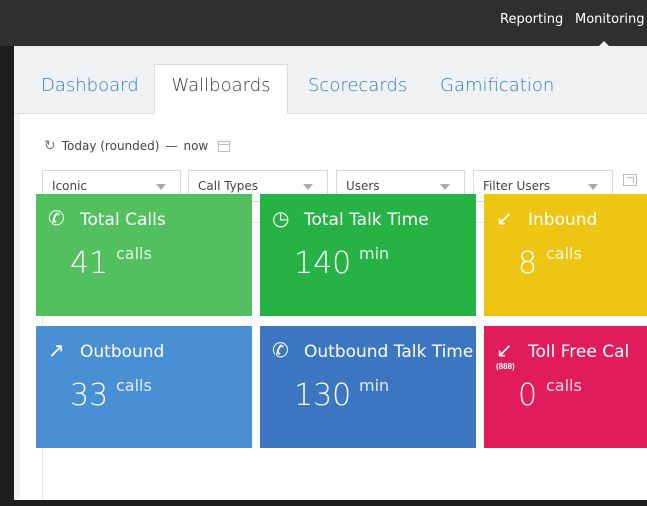 The height and width of the screenshot is (506, 647). Describe the element at coordinates (366, 220) in the screenshot. I see `card-title: Total Talk Time` at that location.